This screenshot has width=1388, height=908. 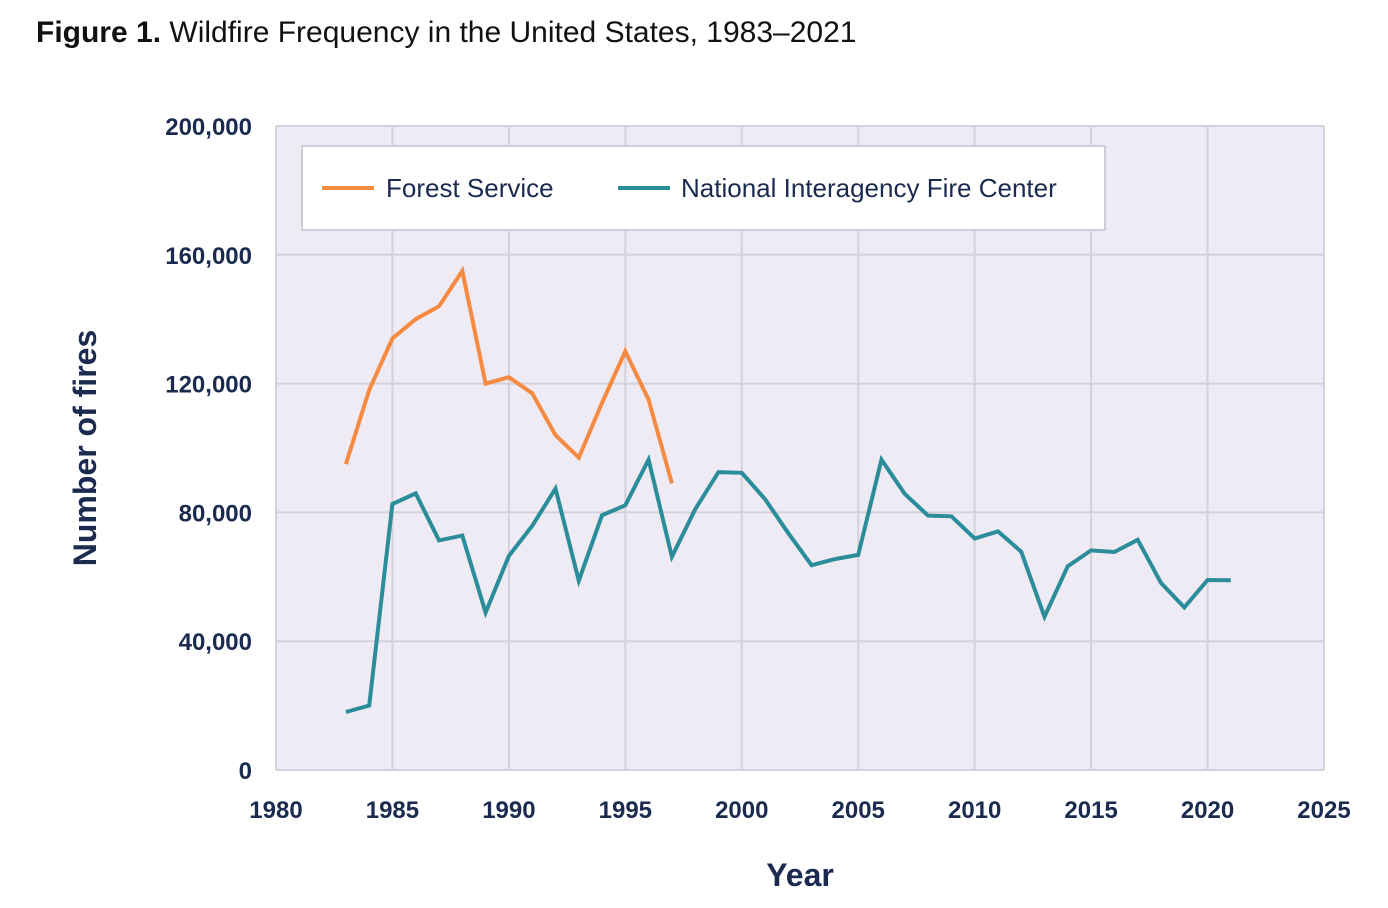 I want to click on legend-label-forest-service: Forest Service, so click(x=470, y=188).